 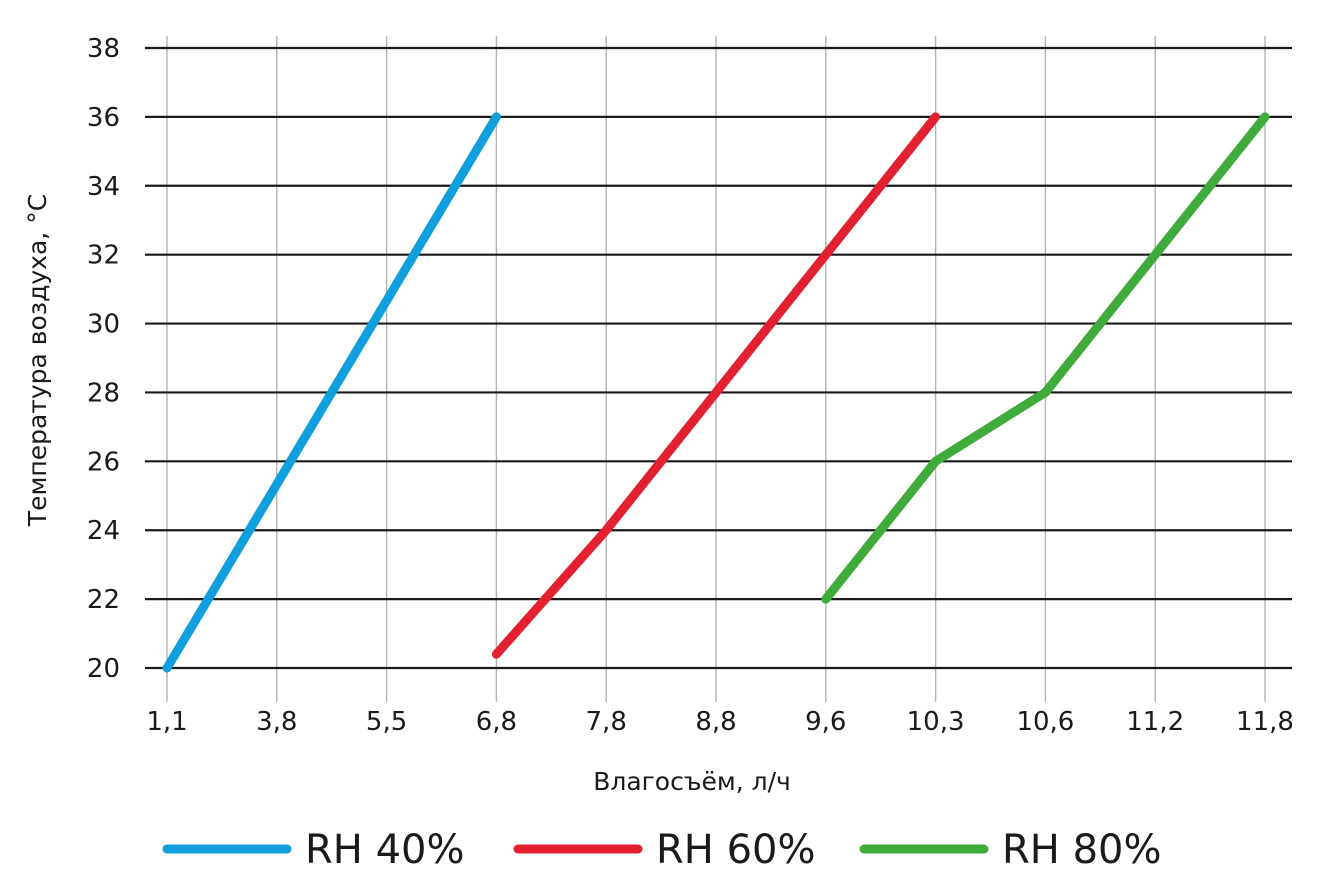 I want to click on y-tick-label: 36, so click(x=103, y=118).